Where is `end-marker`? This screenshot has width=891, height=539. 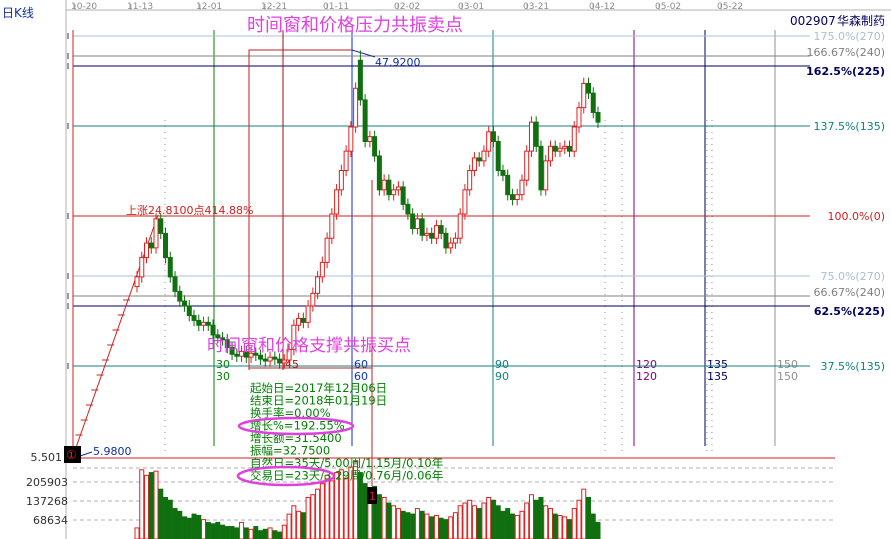
end-marker is located at coordinates (372, 495).